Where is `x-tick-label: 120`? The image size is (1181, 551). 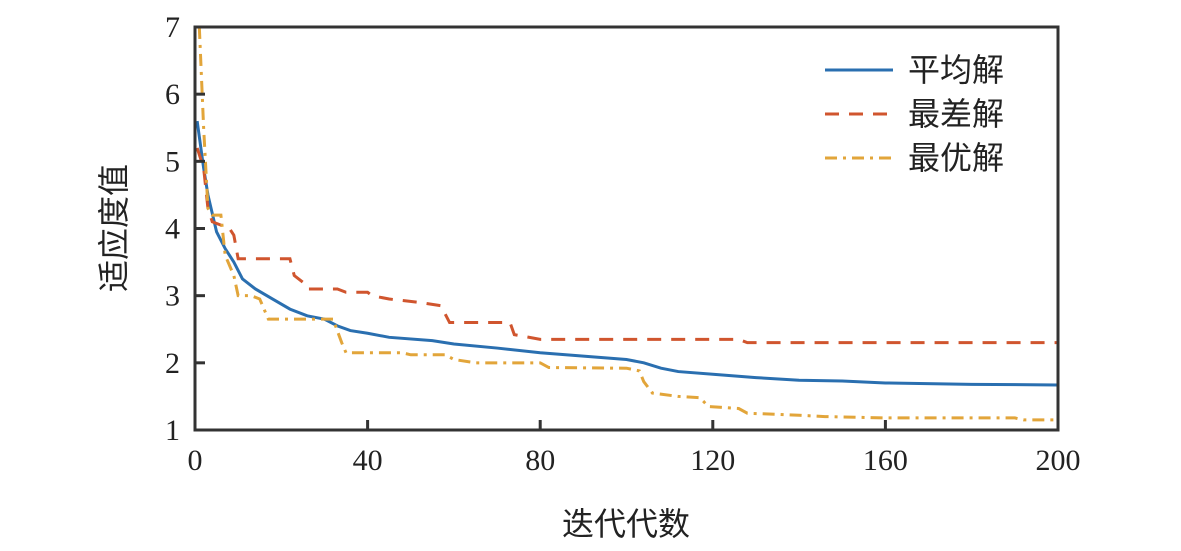 x-tick-label: 120 is located at coordinates (712, 460).